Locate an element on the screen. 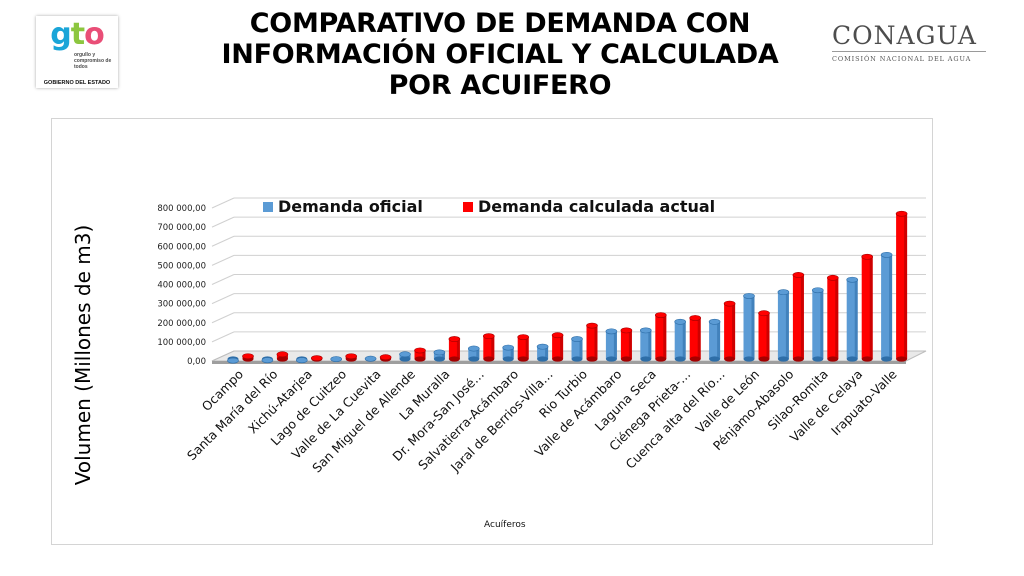 This screenshot has height=576, width=1024. chart-floor-edge is located at coordinates (559, 362).